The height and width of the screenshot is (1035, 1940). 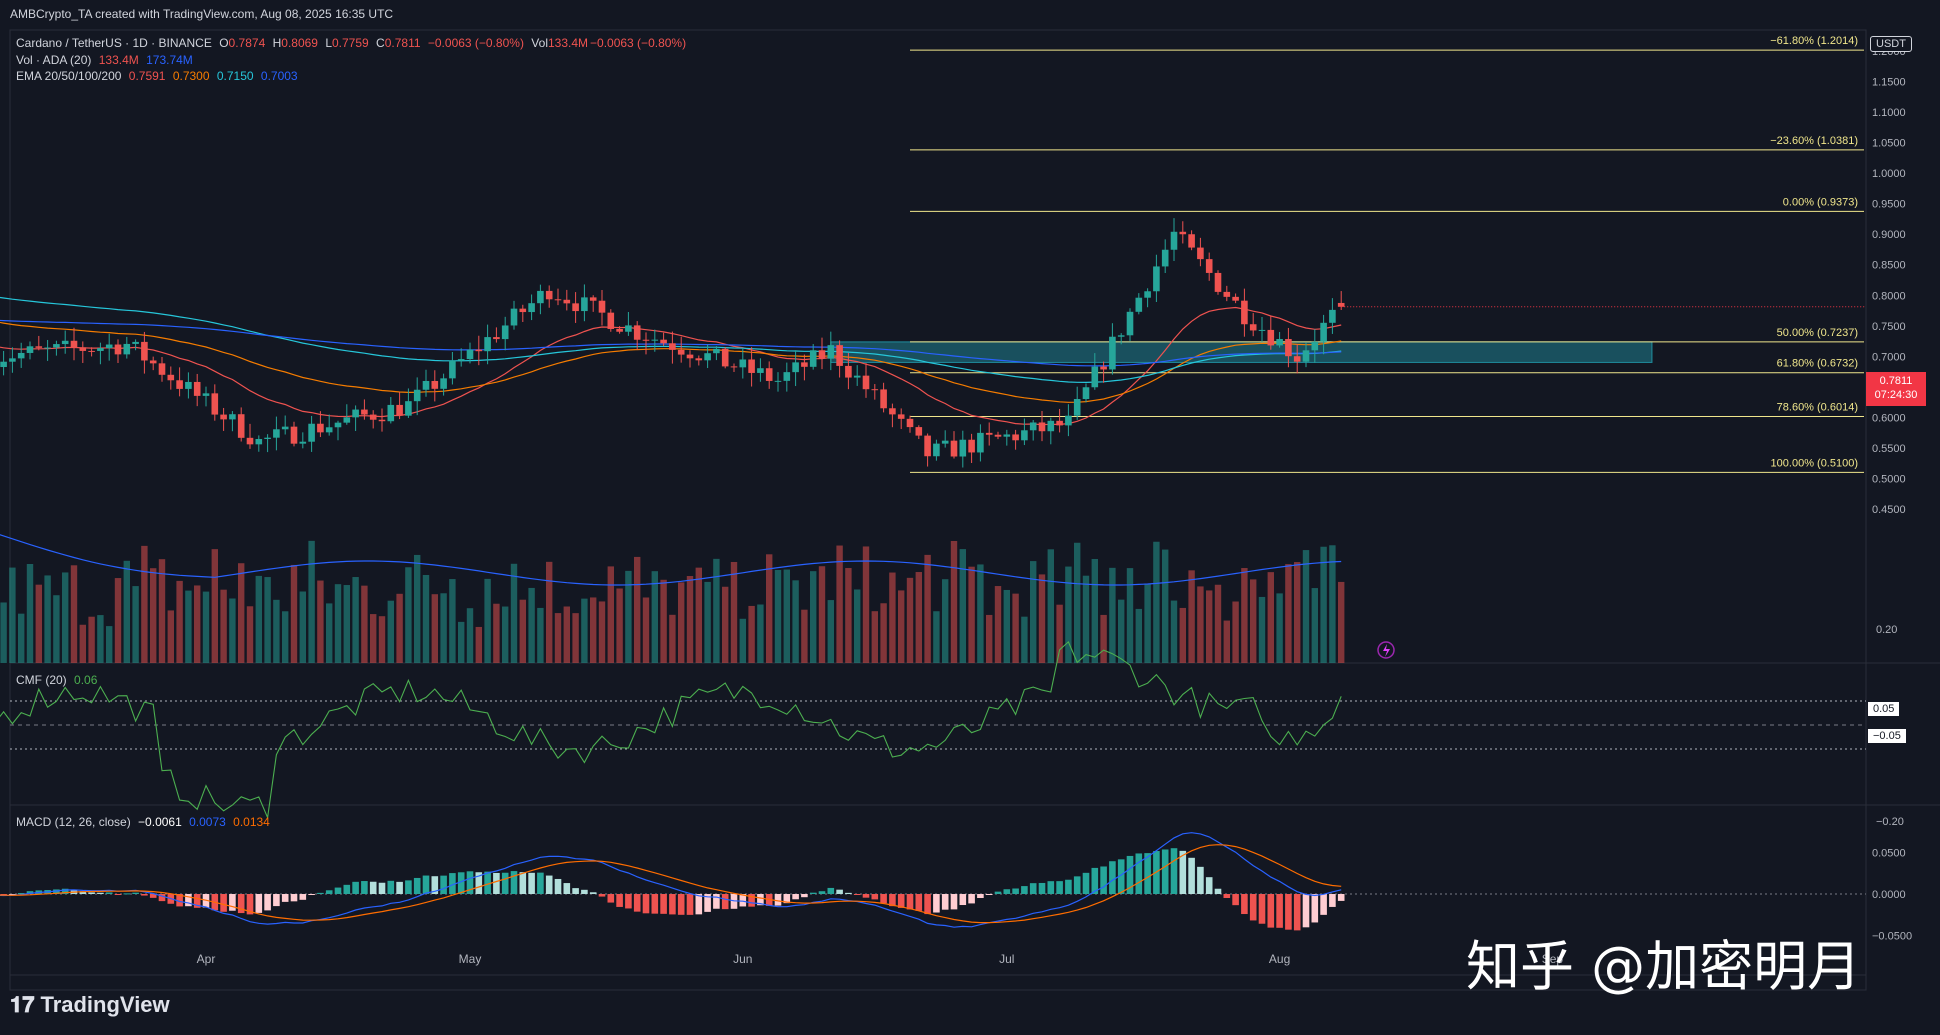 What do you see at coordinates (1889, 205) in the screenshot?
I see `price-tick-label: 0.9500` at bounding box center [1889, 205].